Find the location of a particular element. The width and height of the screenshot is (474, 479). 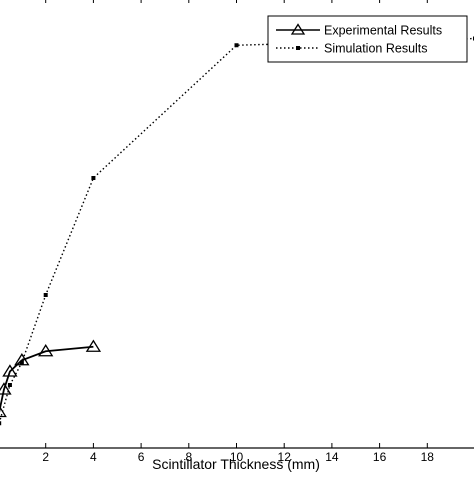

x-tick-label: 12 is located at coordinates (285, 457).